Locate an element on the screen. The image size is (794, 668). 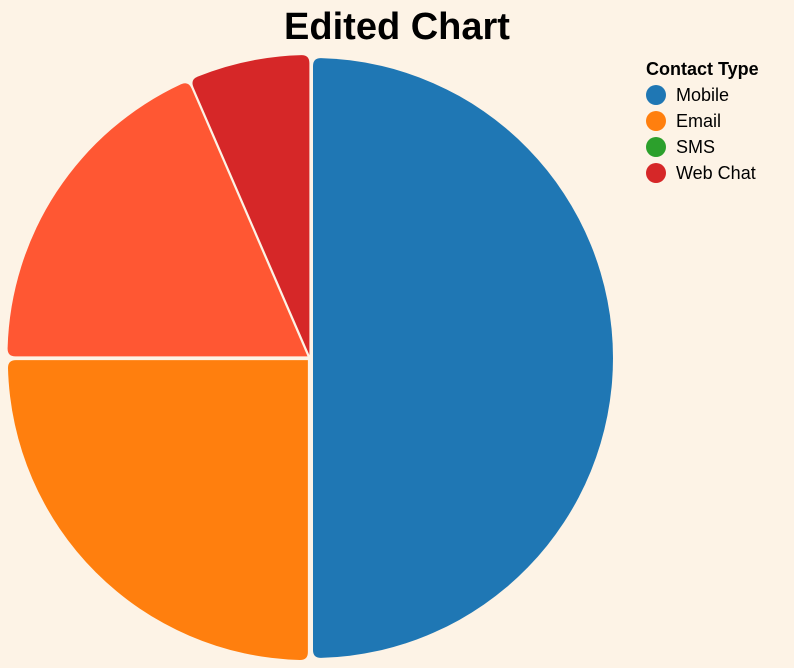
pie-slice-web-chat is located at coordinates (251, 205).